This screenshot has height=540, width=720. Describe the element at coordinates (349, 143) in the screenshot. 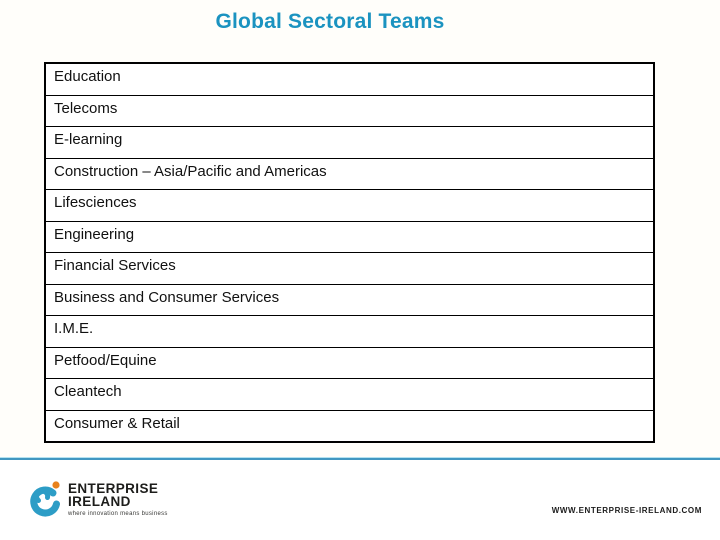

I see `table-row: E-learning` at that location.